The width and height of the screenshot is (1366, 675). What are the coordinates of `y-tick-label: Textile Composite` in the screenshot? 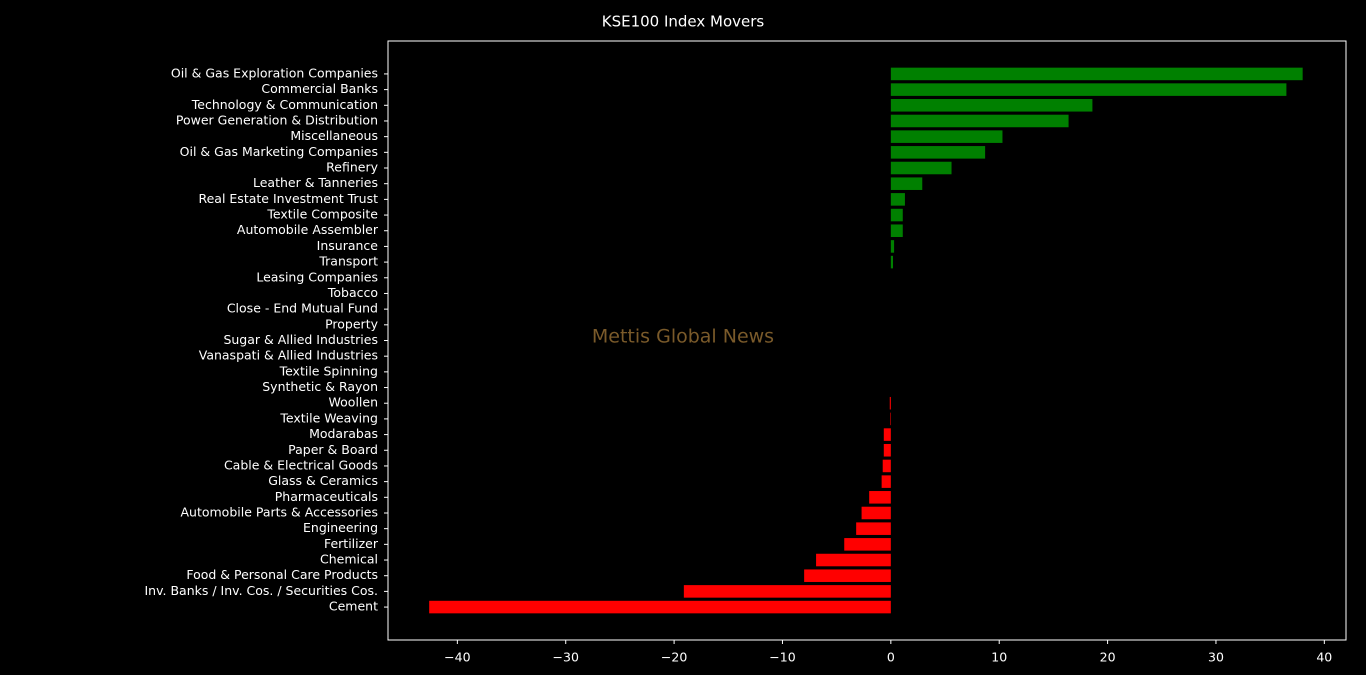 It's located at (322, 214).